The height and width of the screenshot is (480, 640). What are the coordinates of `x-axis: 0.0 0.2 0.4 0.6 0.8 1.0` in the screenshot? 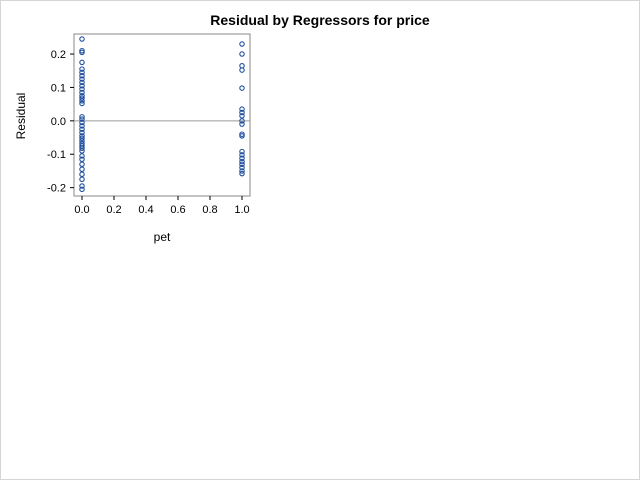 It's located at (162, 206).